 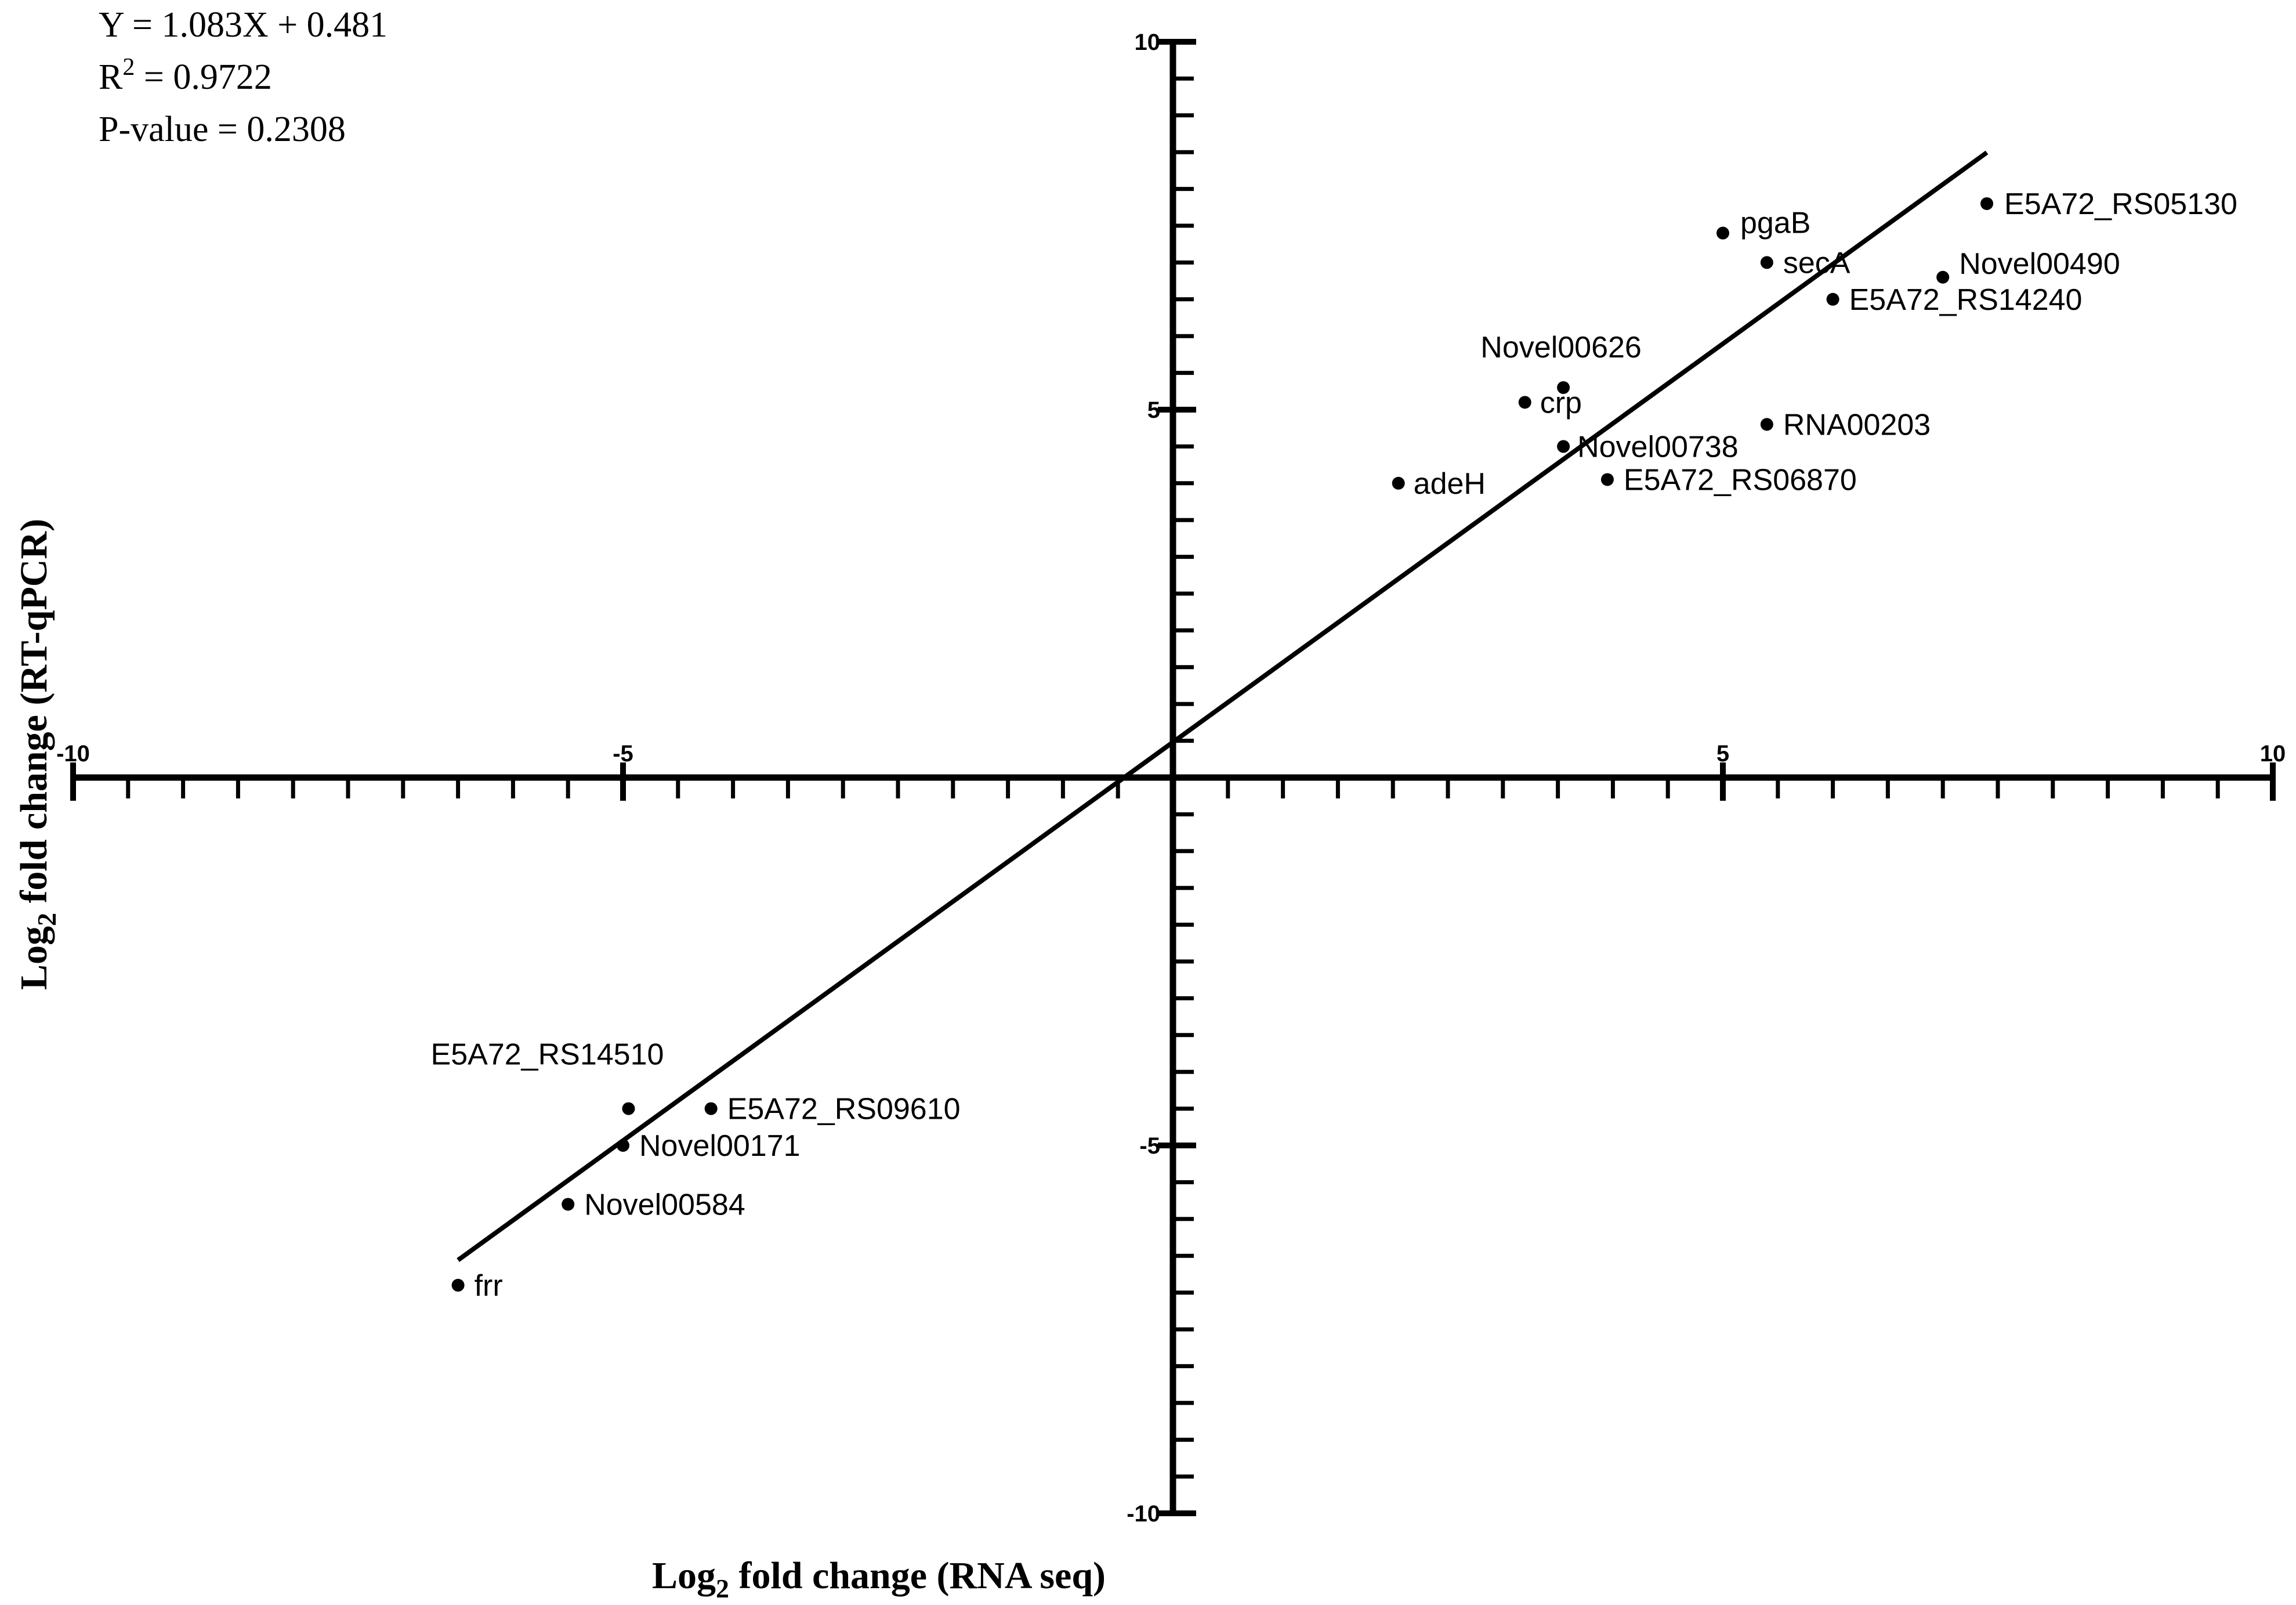 I want to click on data-point-label: Novel00626, so click(x=1561, y=347).